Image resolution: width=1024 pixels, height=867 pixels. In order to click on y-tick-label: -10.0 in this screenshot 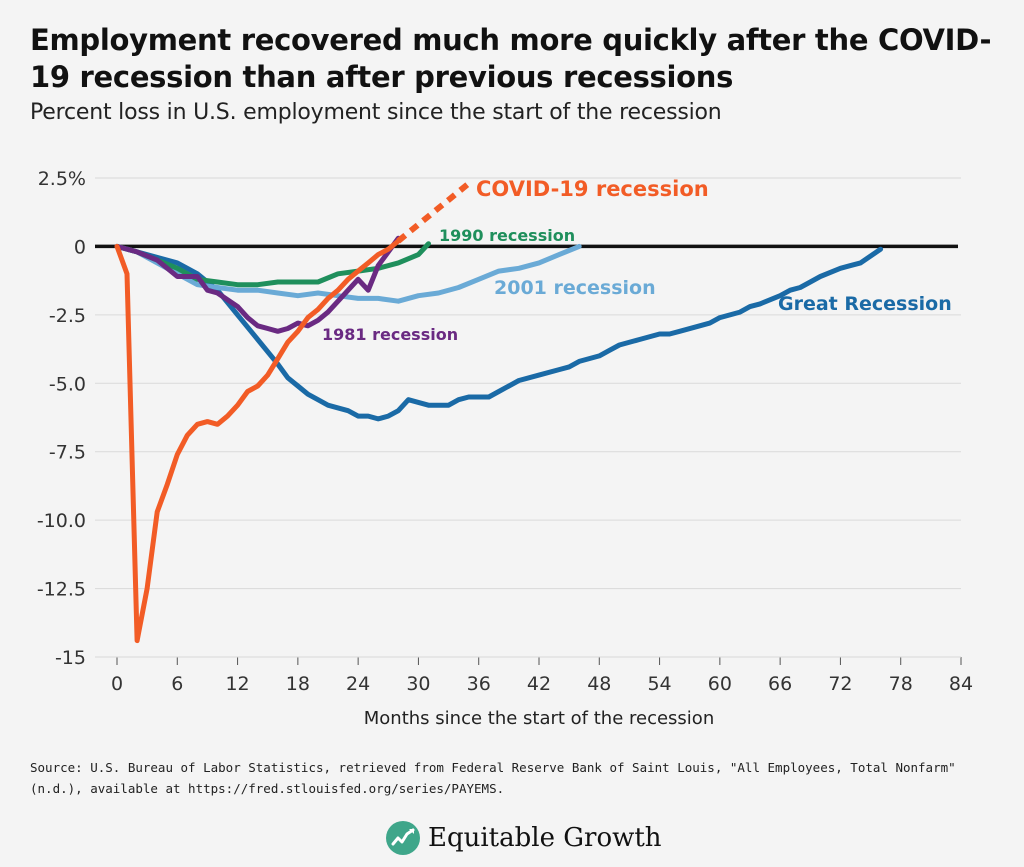, I will do `click(61, 521)`.